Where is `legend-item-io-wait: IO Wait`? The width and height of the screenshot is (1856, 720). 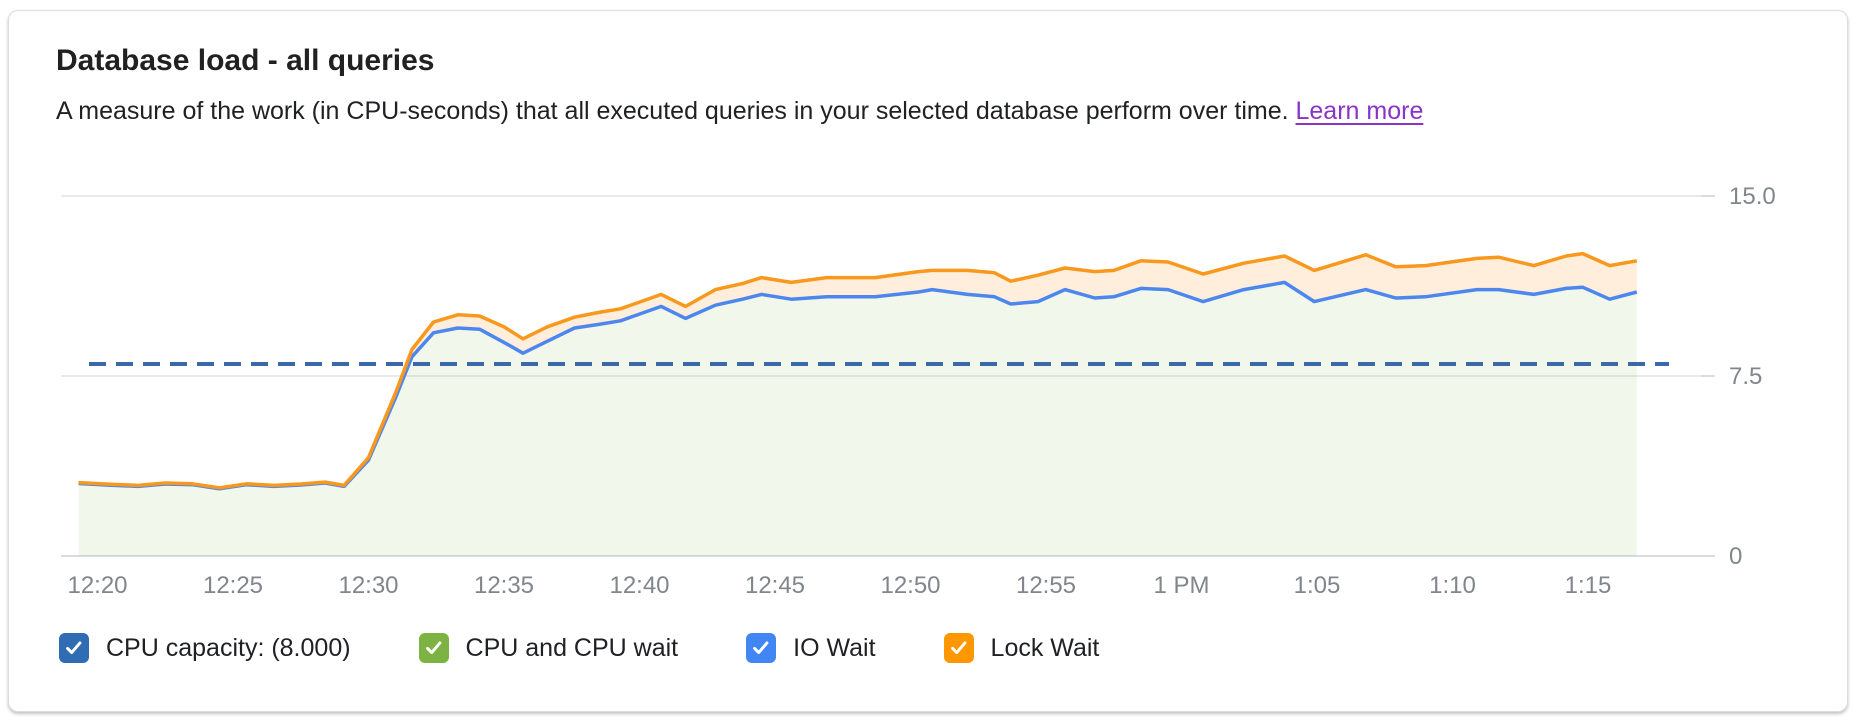
legend-item-io-wait: IO Wait is located at coordinates (811, 648).